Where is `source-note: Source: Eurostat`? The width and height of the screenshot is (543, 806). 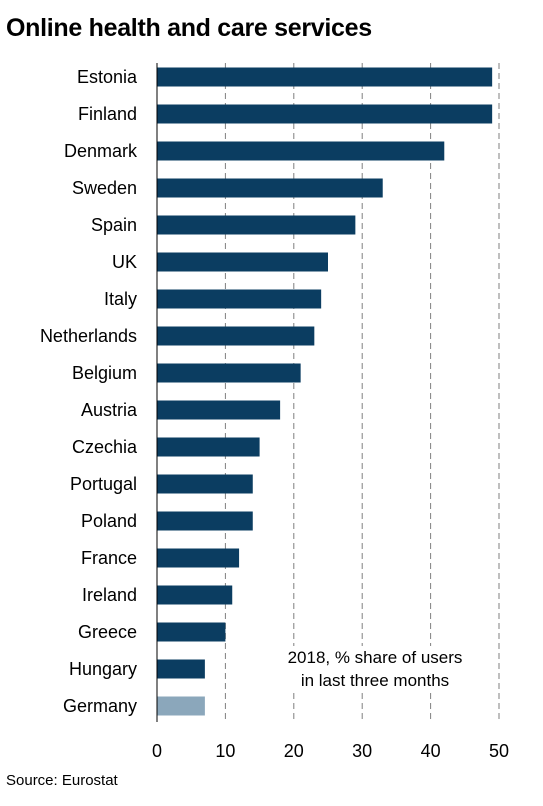
source-note: Source: Eurostat is located at coordinates (62, 780).